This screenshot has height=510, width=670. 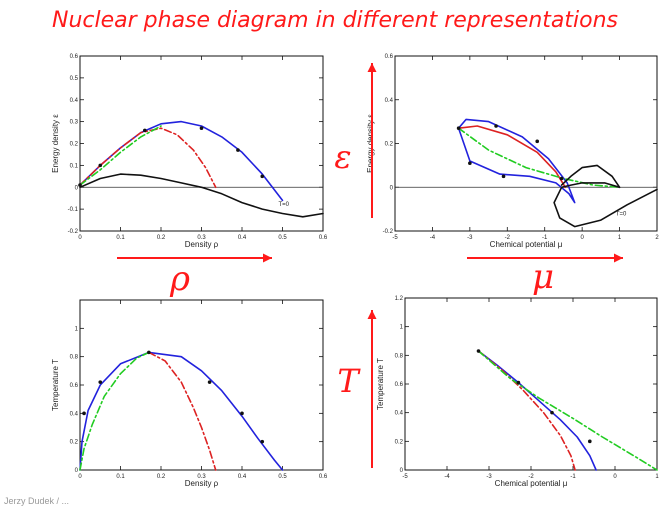 I want to click on x-axis-label: Chemical potential μ, so click(x=531, y=483).